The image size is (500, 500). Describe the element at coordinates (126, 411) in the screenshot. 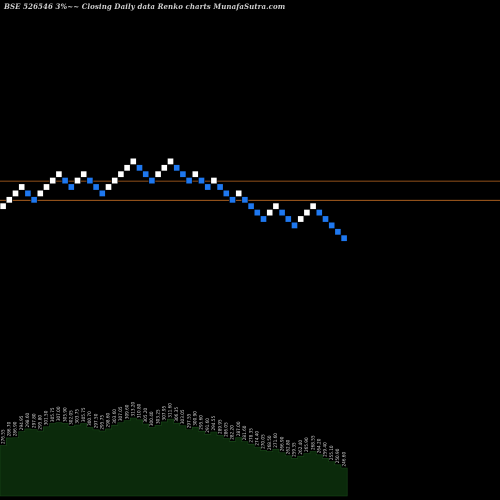

I see `volume-label: 309.60` at that location.